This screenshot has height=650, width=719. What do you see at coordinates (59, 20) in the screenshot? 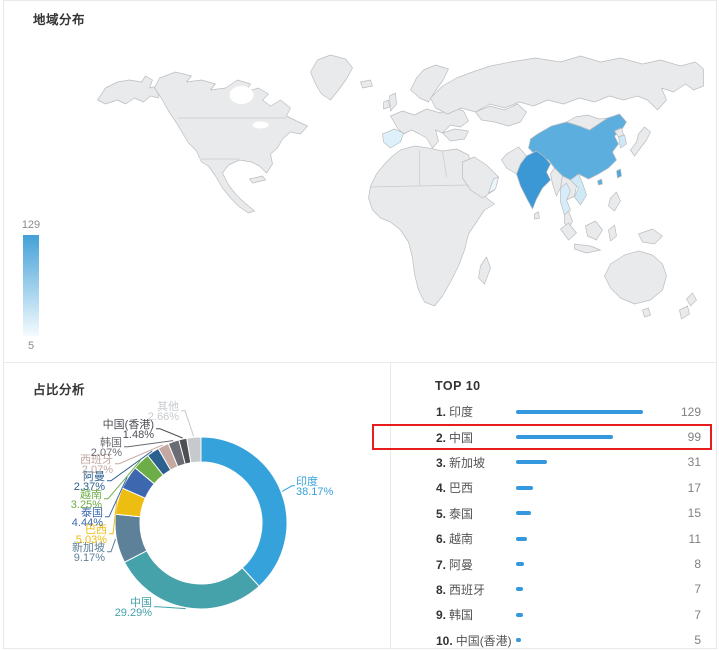
I see `map-panel-title: 地域分布` at bounding box center [59, 20].